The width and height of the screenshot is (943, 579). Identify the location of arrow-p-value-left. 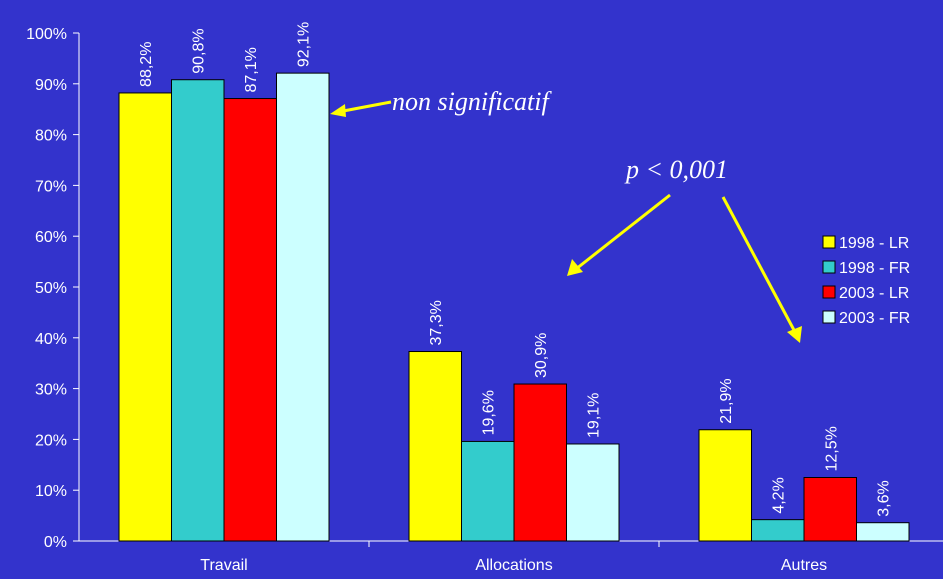
(623, 232).